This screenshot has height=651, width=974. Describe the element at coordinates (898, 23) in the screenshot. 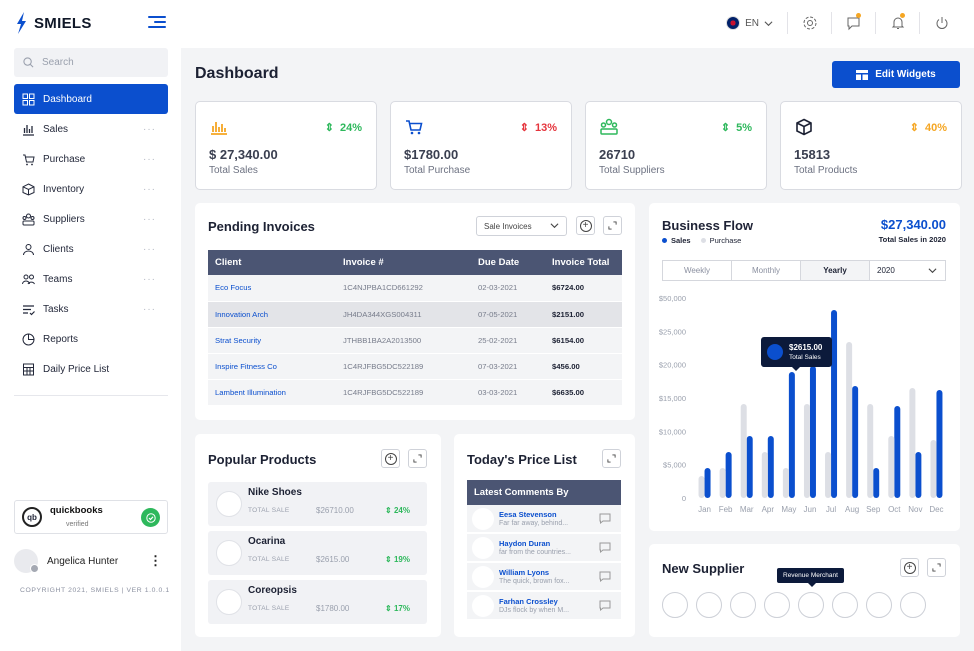

I see `notifications-button` at that location.